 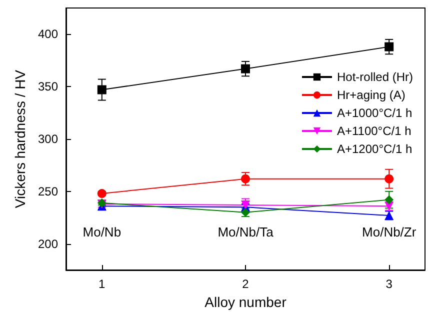 I want to click on legend-label: A+1000°C/1 h, so click(x=374, y=113).